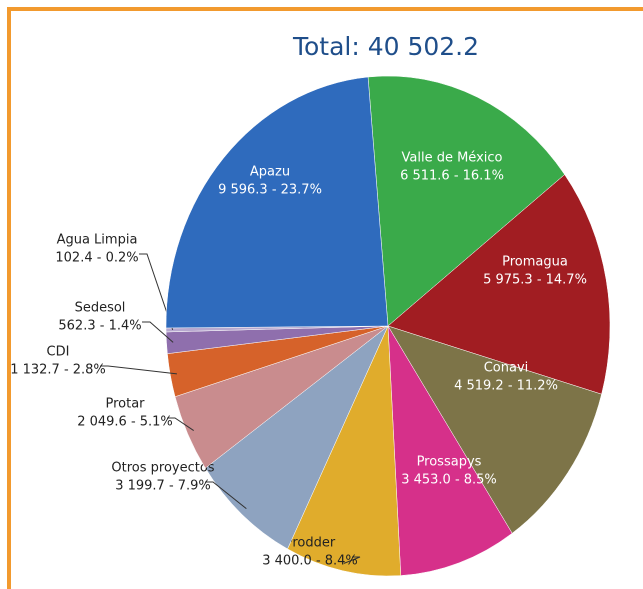 Image resolution: width=643 pixels, height=589 pixels. Describe the element at coordinates (449, 462) in the screenshot. I see `slice-label: Prossapys` at that location.